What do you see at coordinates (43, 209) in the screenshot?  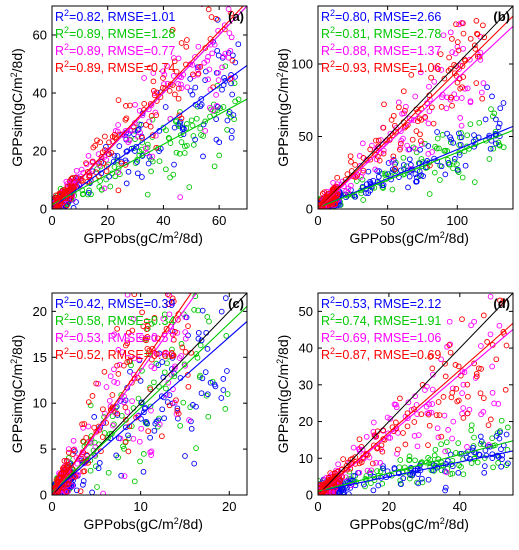 I see `y-tick-label: 0` at bounding box center [43, 209].